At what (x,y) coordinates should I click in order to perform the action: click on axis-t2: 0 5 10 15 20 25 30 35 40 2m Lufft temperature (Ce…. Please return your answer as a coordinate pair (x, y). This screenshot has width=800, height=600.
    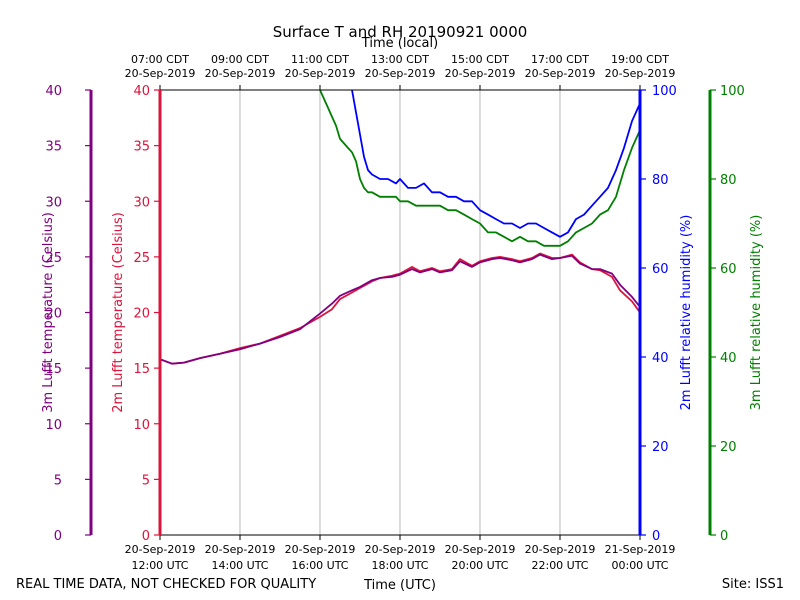
    Looking at the image, I should click on (136, 314).